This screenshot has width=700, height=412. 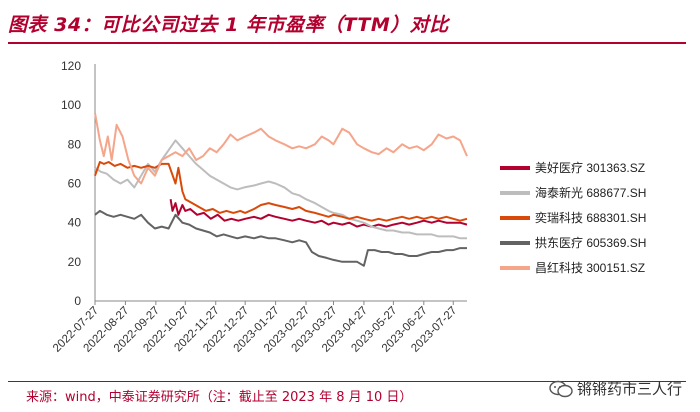 I want to click on legend-label: 昌红科技 300151.SZ, so click(x=590, y=268).